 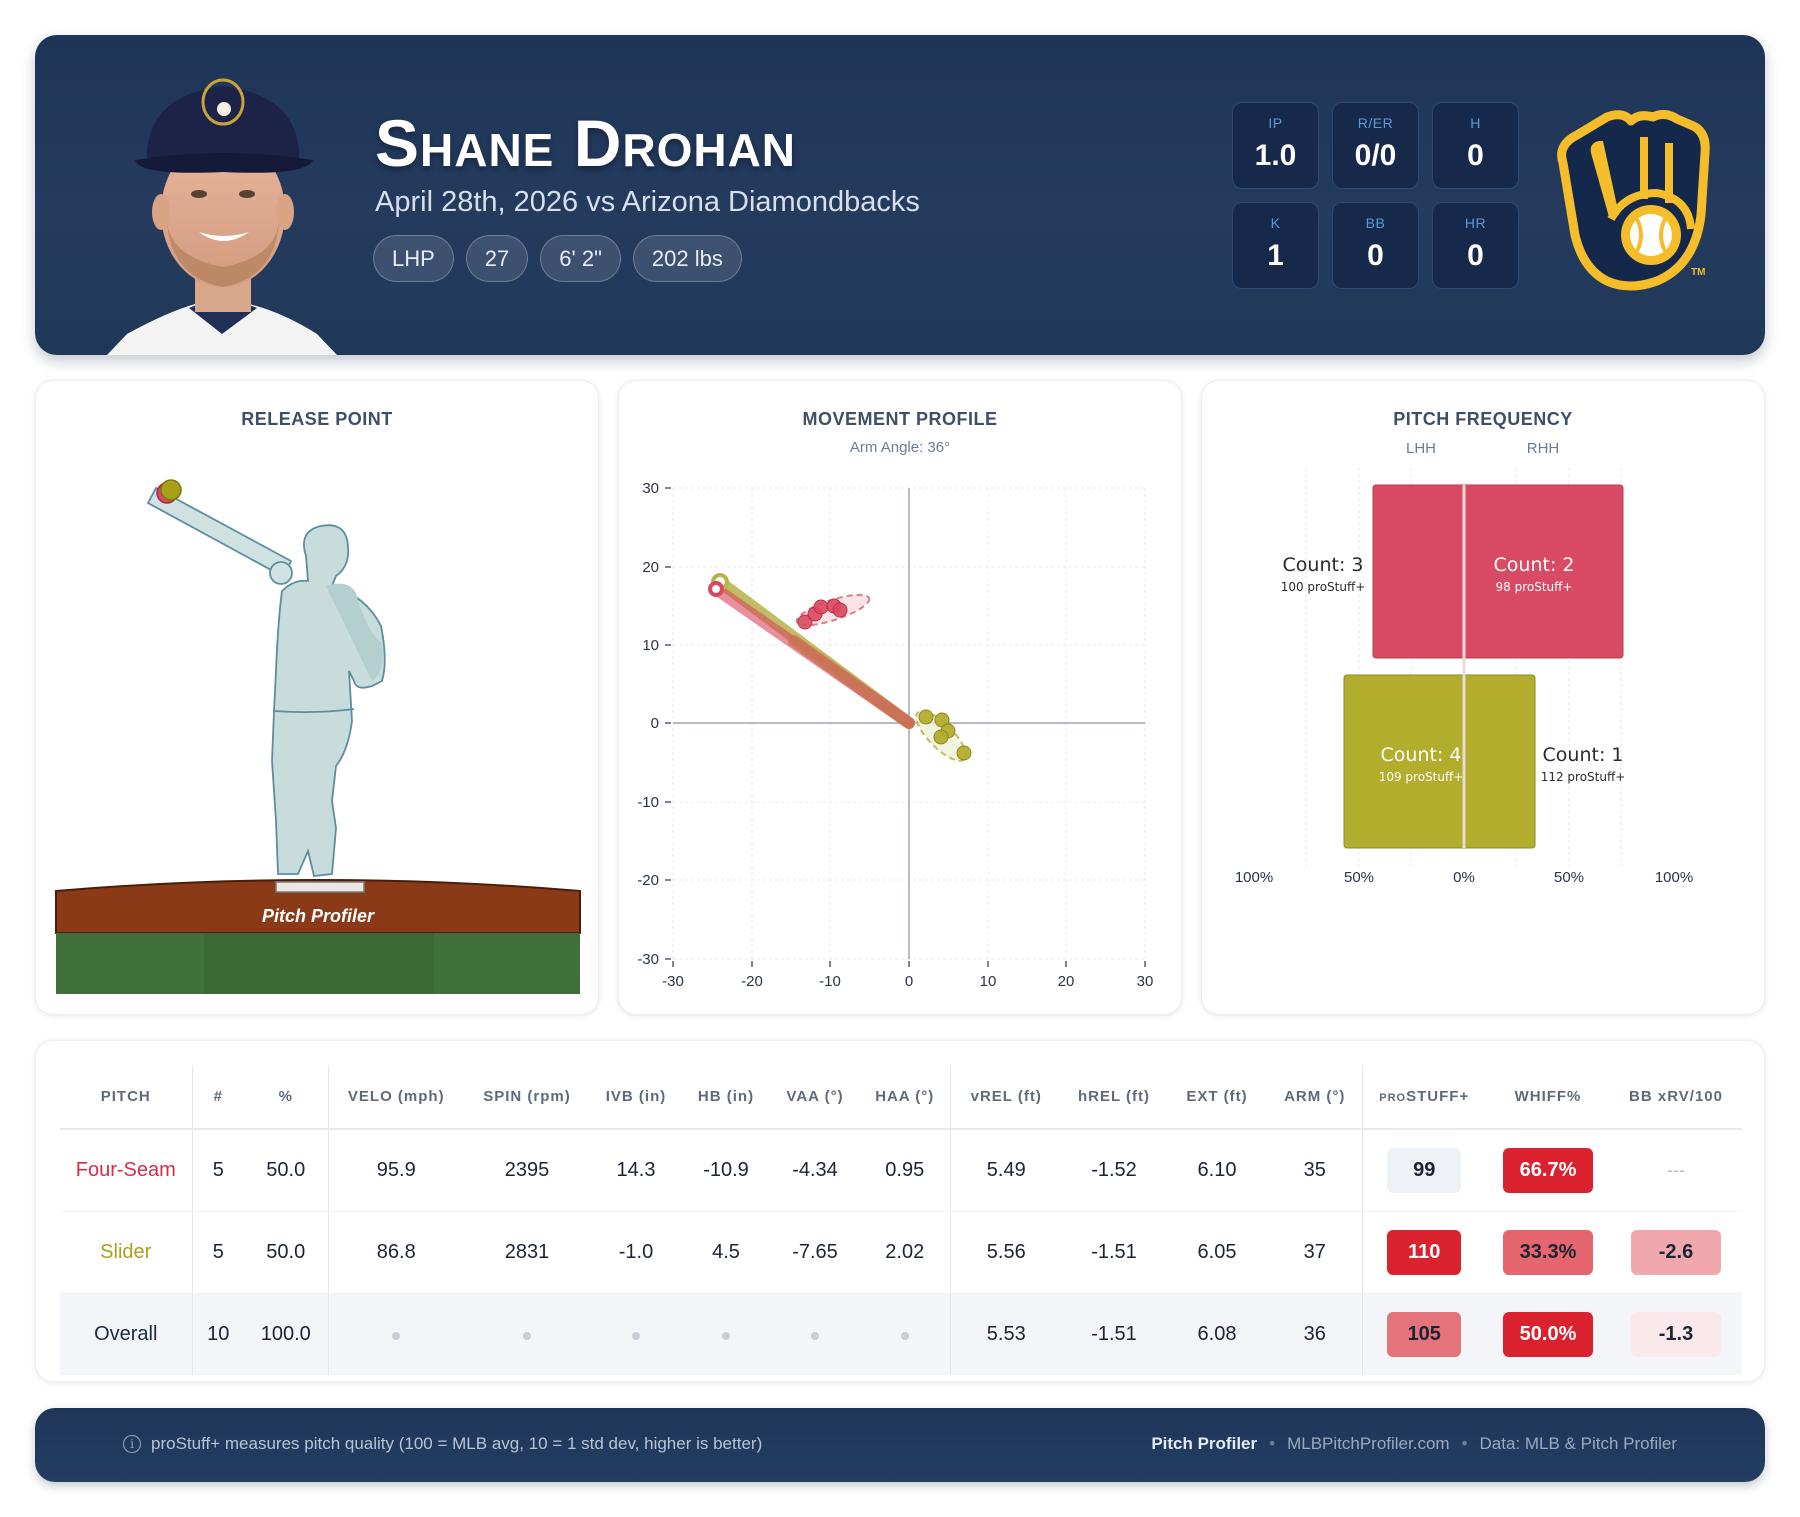 What do you see at coordinates (1424, 1334) in the screenshot?
I see `prostuff-badge: 105` at bounding box center [1424, 1334].